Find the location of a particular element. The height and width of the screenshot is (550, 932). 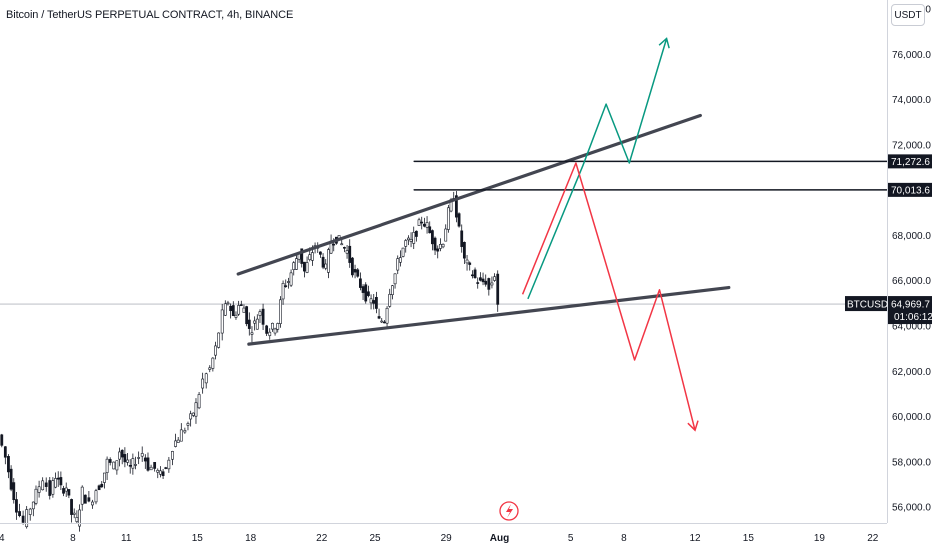

time-tick-label: 8 is located at coordinates (73, 538).